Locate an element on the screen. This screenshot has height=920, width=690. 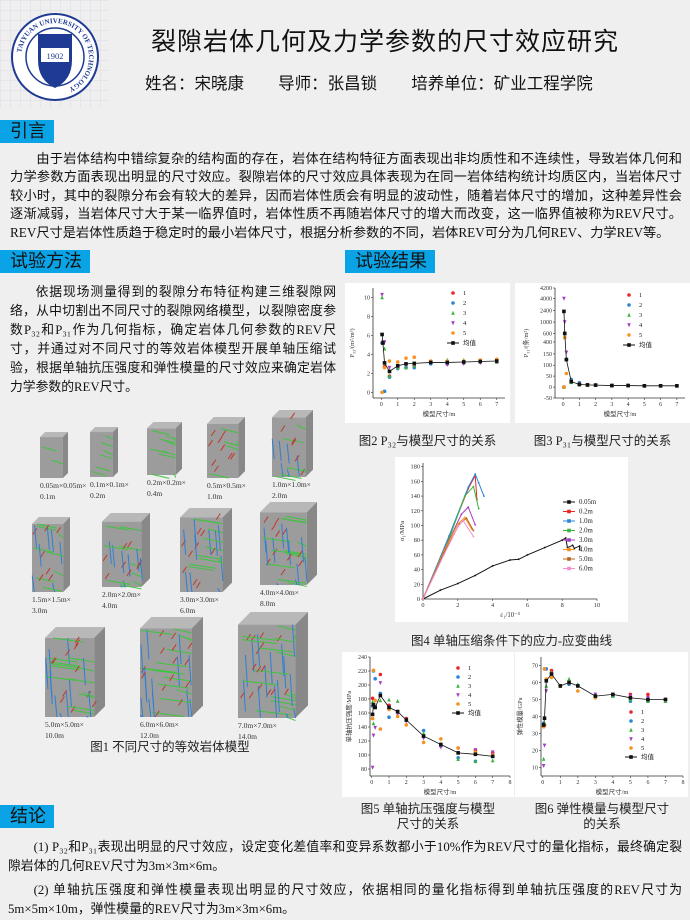
y-tick-label: 80 is located at coordinates (364, 770).